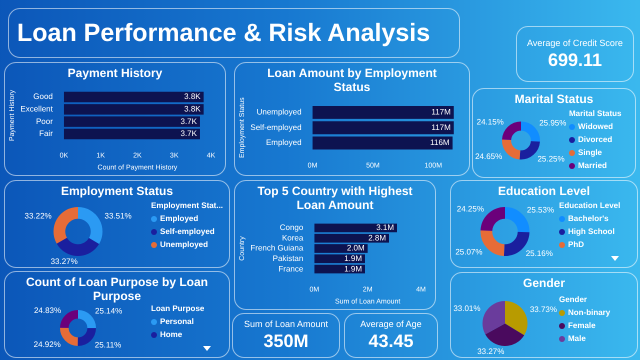  What do you see at coordinates (276, 127) in the screenshot?
I see `y-tick-label: Self-employed` at bounding box center [276, 127].